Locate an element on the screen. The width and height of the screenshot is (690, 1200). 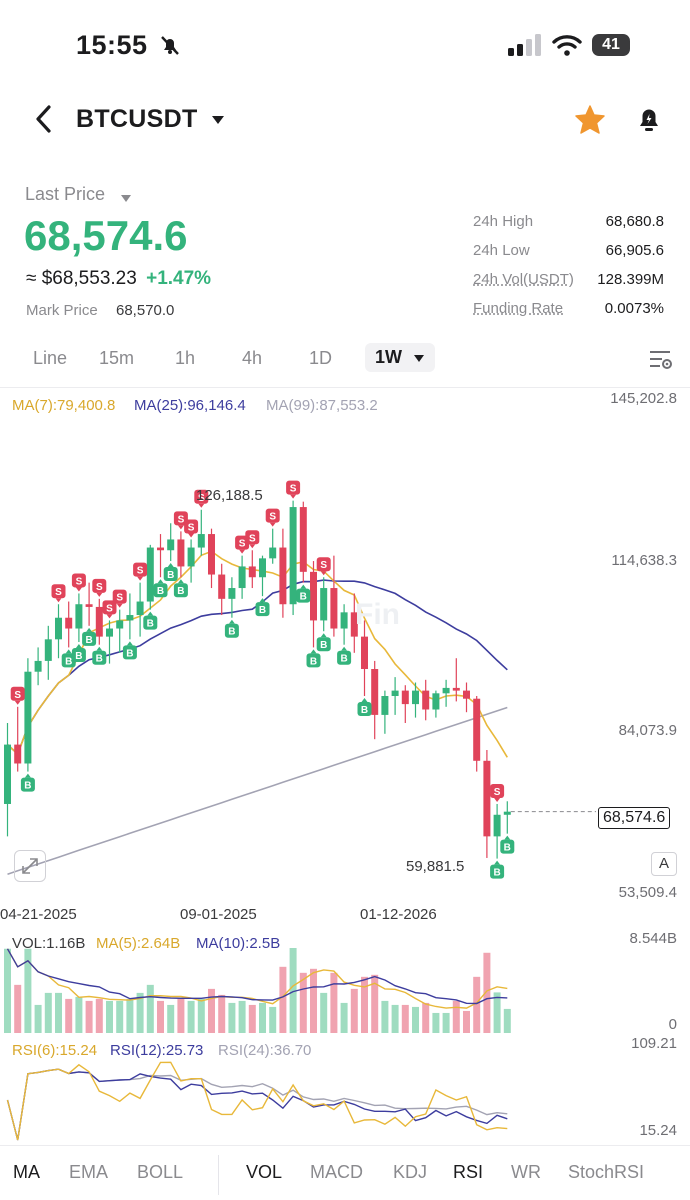
indicator-tab-stochrsi: StochRSI is located at coordinates (606, 1172).